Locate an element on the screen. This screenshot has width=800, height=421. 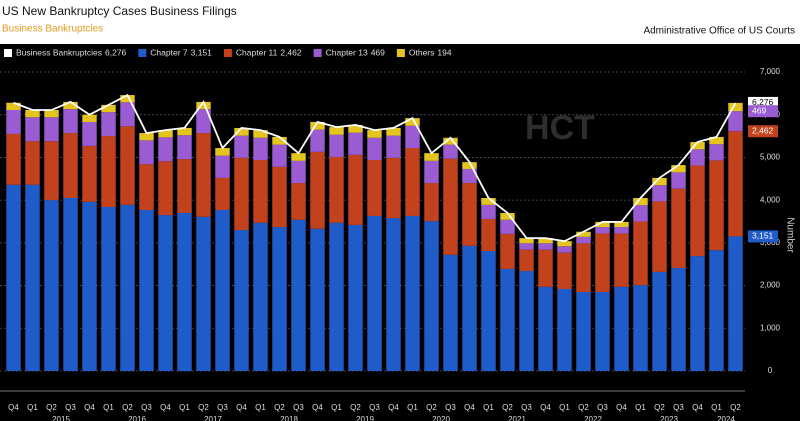
y-tick-label: 7,000 is located at coordinates (770, 71).